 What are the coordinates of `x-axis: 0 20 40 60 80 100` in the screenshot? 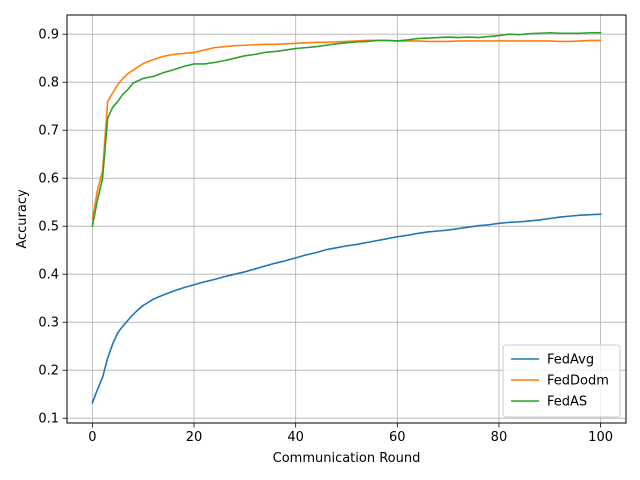 It's located at (350, 434).